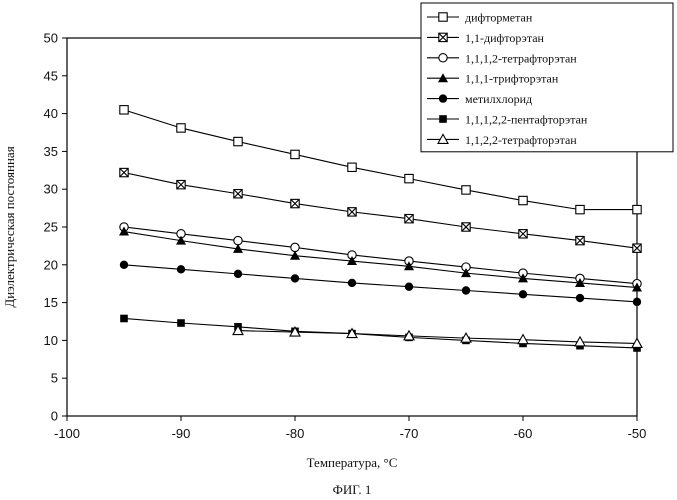 This screenshot has width=677, height=500. Describe the element at coordinates (352, 462) in the screenshot. I see `x-axis-title: Температура, °С` at that location.